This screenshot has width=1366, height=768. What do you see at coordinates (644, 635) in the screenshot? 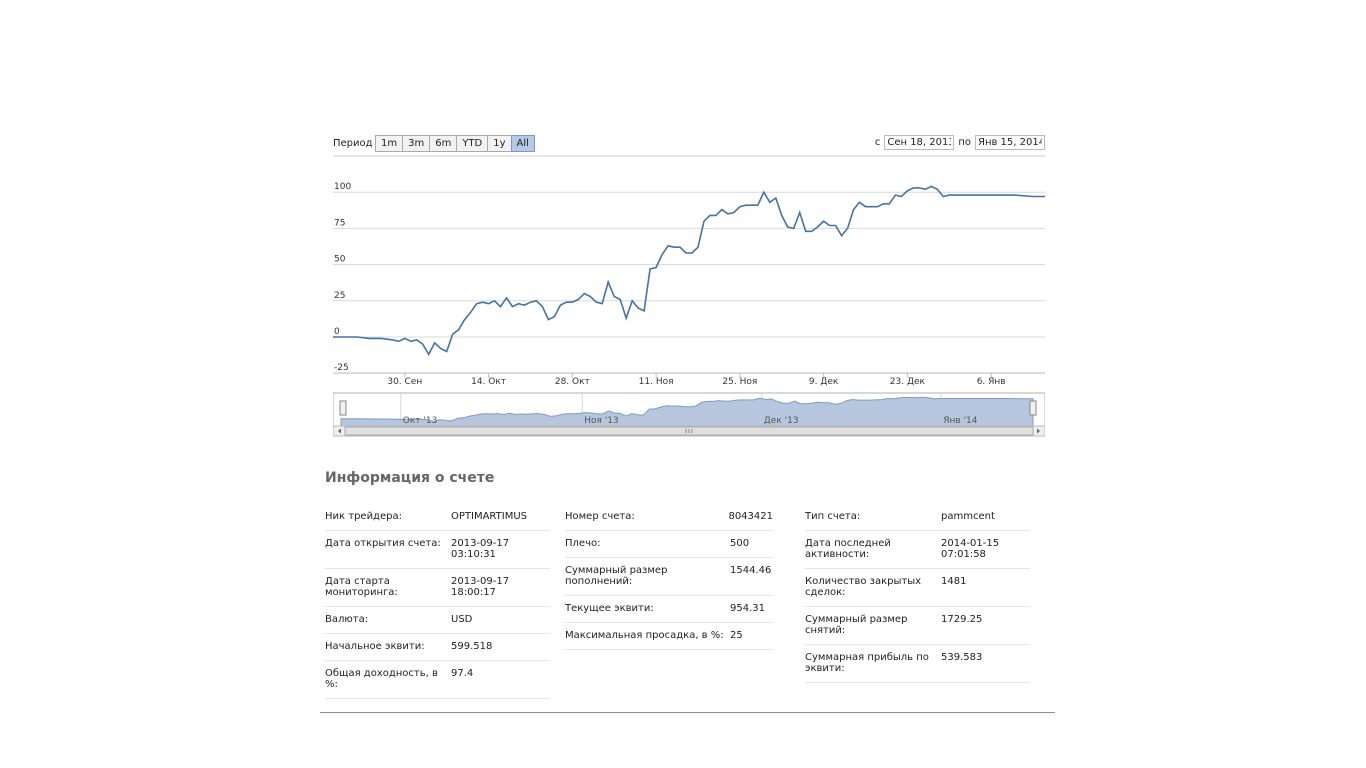
I see `info-key: Максимальная просадка, в %:` at bounding box center [644, 635].